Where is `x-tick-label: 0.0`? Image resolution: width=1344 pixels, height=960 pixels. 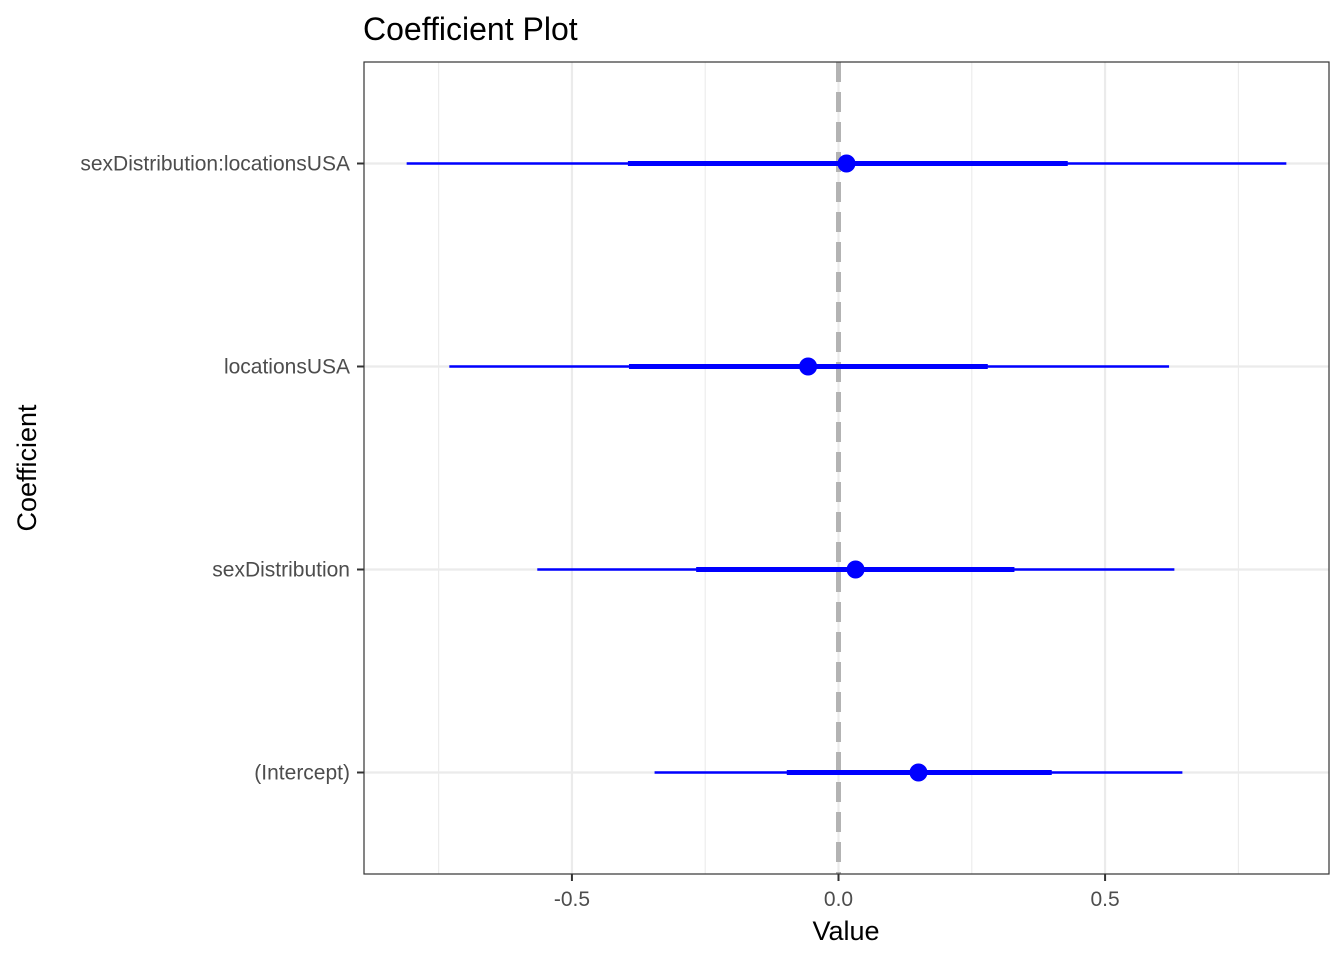 x-tick-label: 0.0 is located at coordinates (838, 899).